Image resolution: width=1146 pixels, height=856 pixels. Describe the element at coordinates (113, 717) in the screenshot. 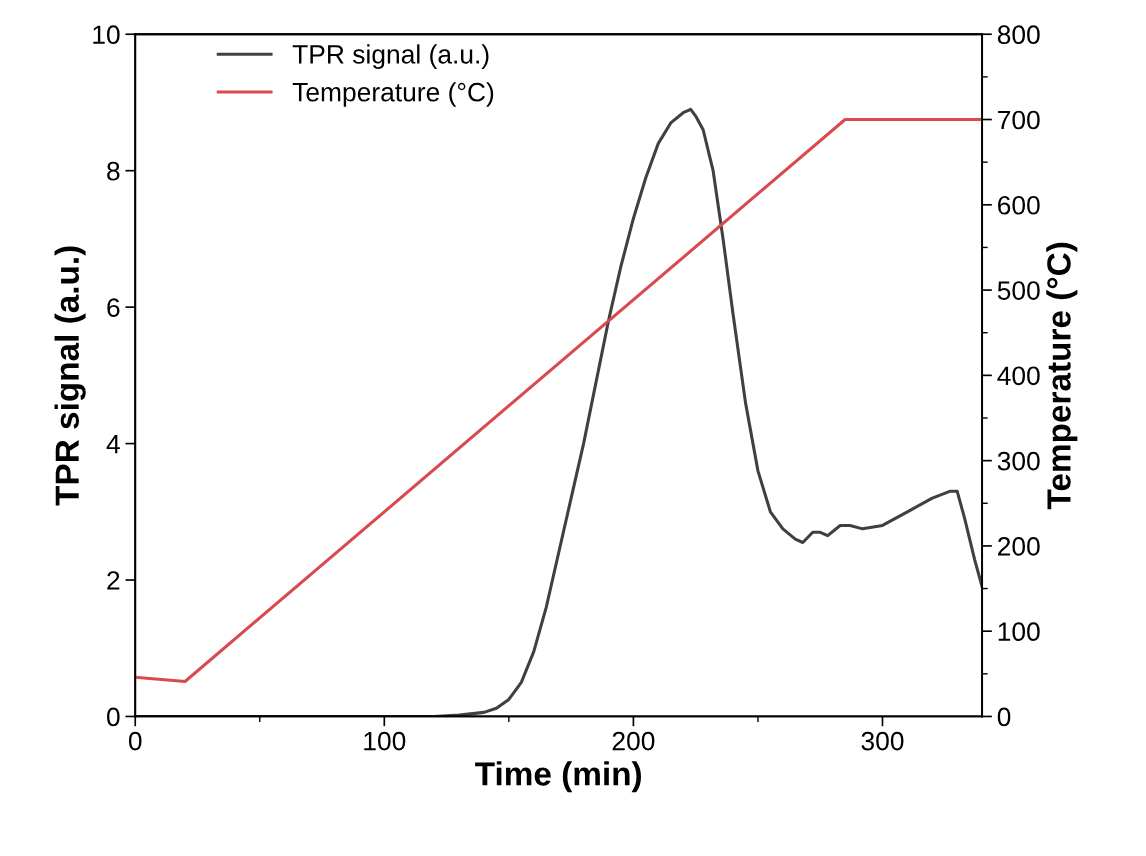

I see `y-tick-label: 0` at that location.